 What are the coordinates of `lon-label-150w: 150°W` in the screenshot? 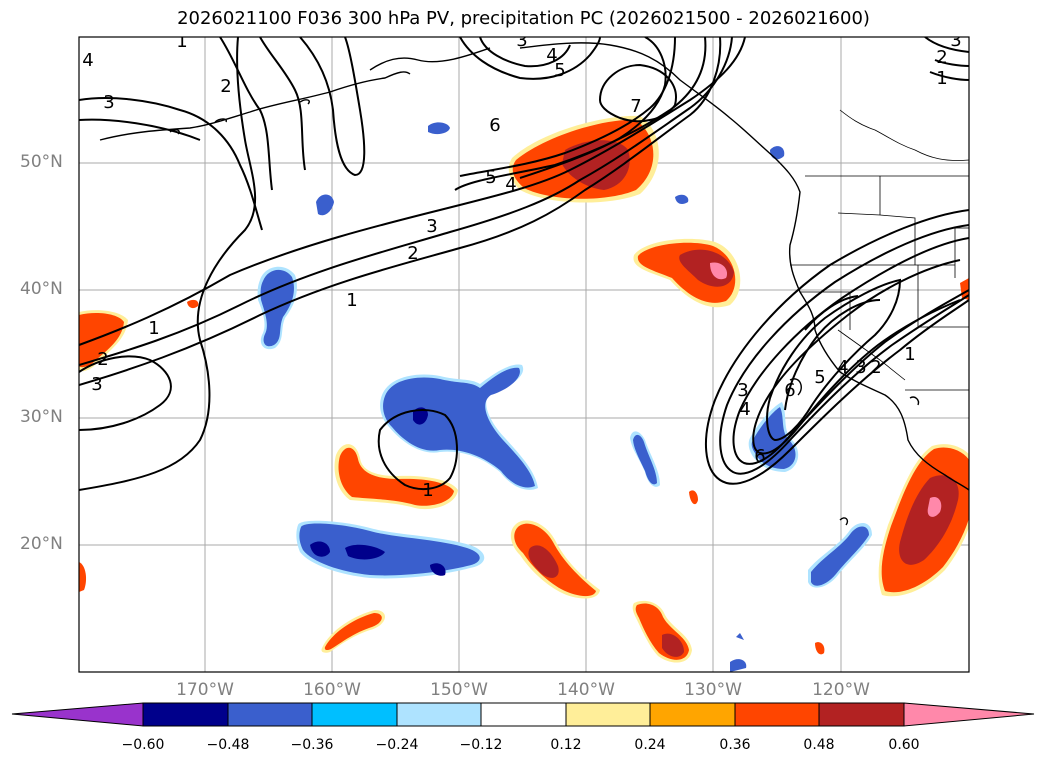 It's located at (459, 690).